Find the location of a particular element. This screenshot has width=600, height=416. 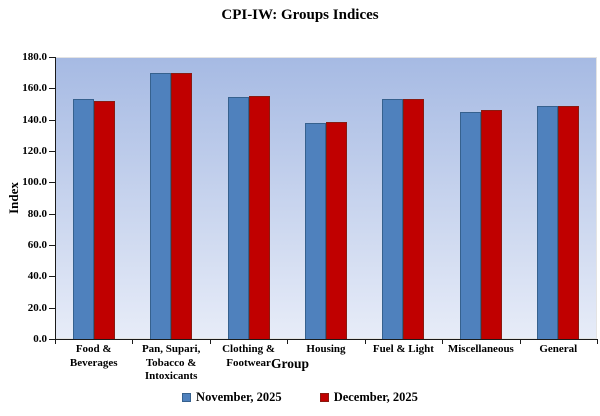

x-category-label-fuel-light: Fuel & Light is located at coordinates (403, 349).